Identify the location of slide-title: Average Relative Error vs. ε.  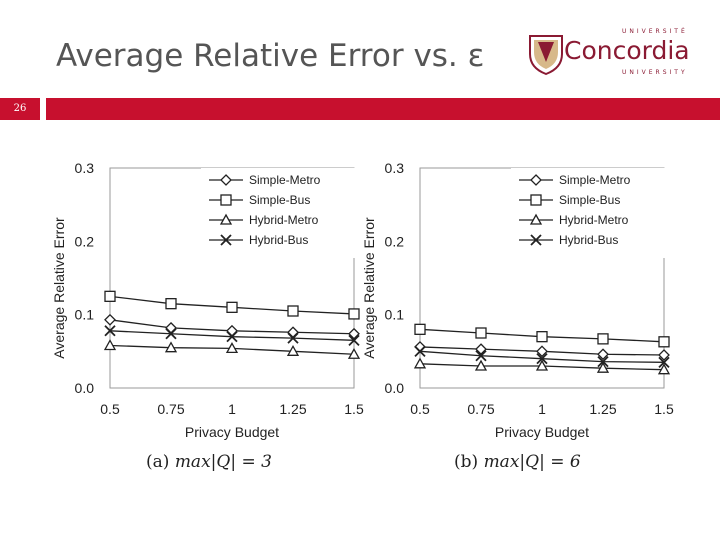
(270, 56).